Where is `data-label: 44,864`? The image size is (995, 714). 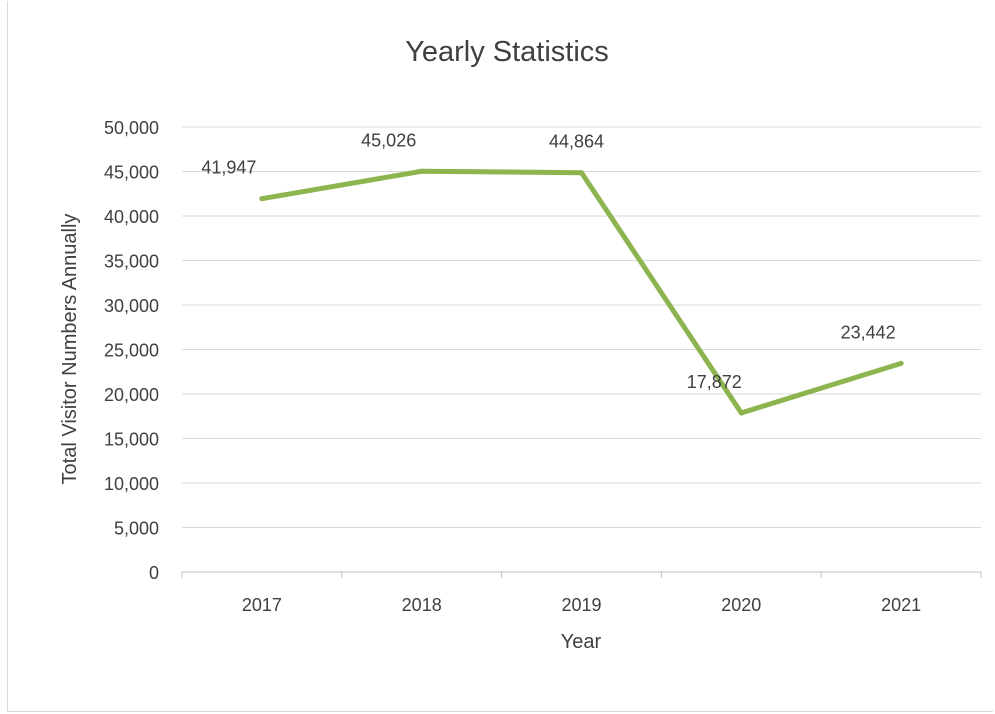 data-label: 44,864 is located at coordinates (576, 142).